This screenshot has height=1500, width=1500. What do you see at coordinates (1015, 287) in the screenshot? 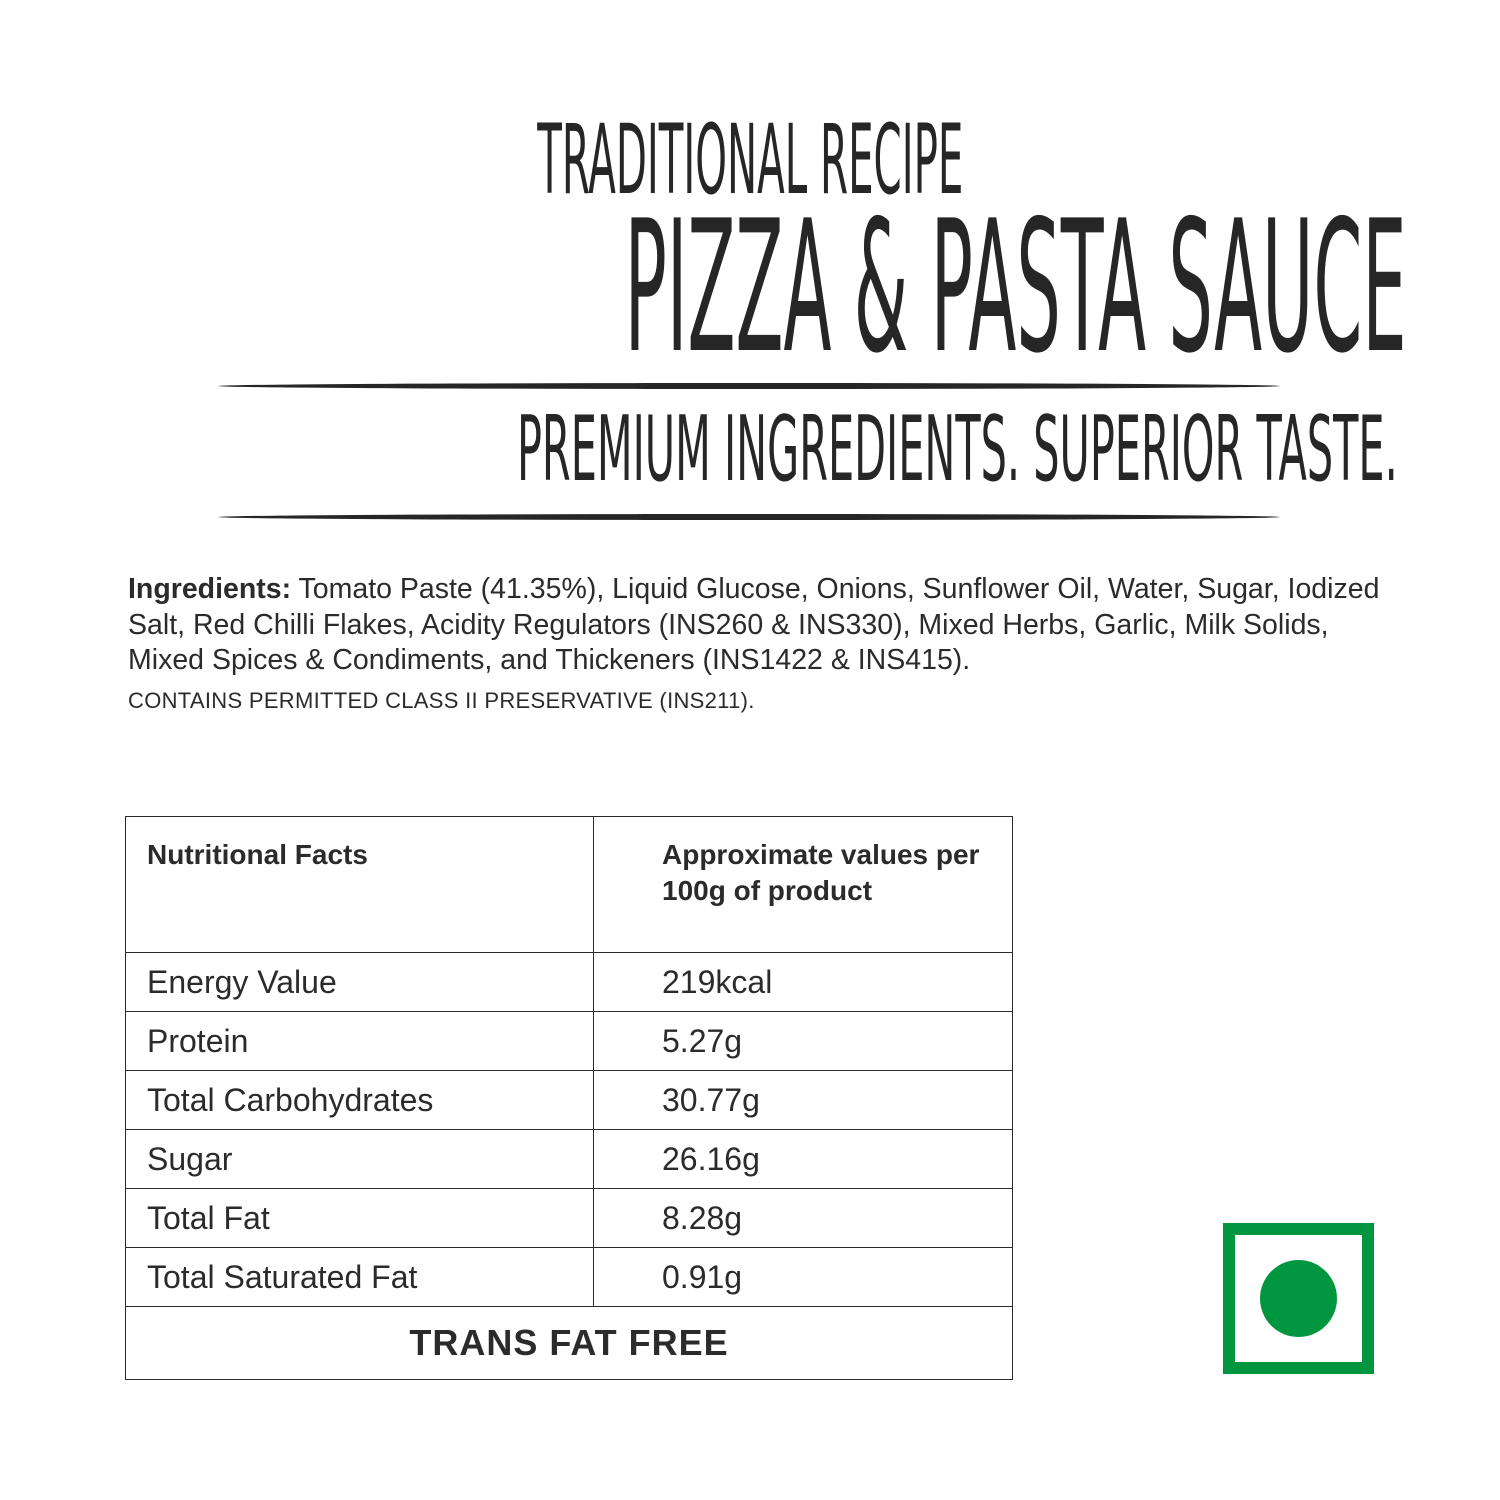
I see `product-title-text: PIZZA & PASTA SAUCE` at bounding box center [1015, 287].